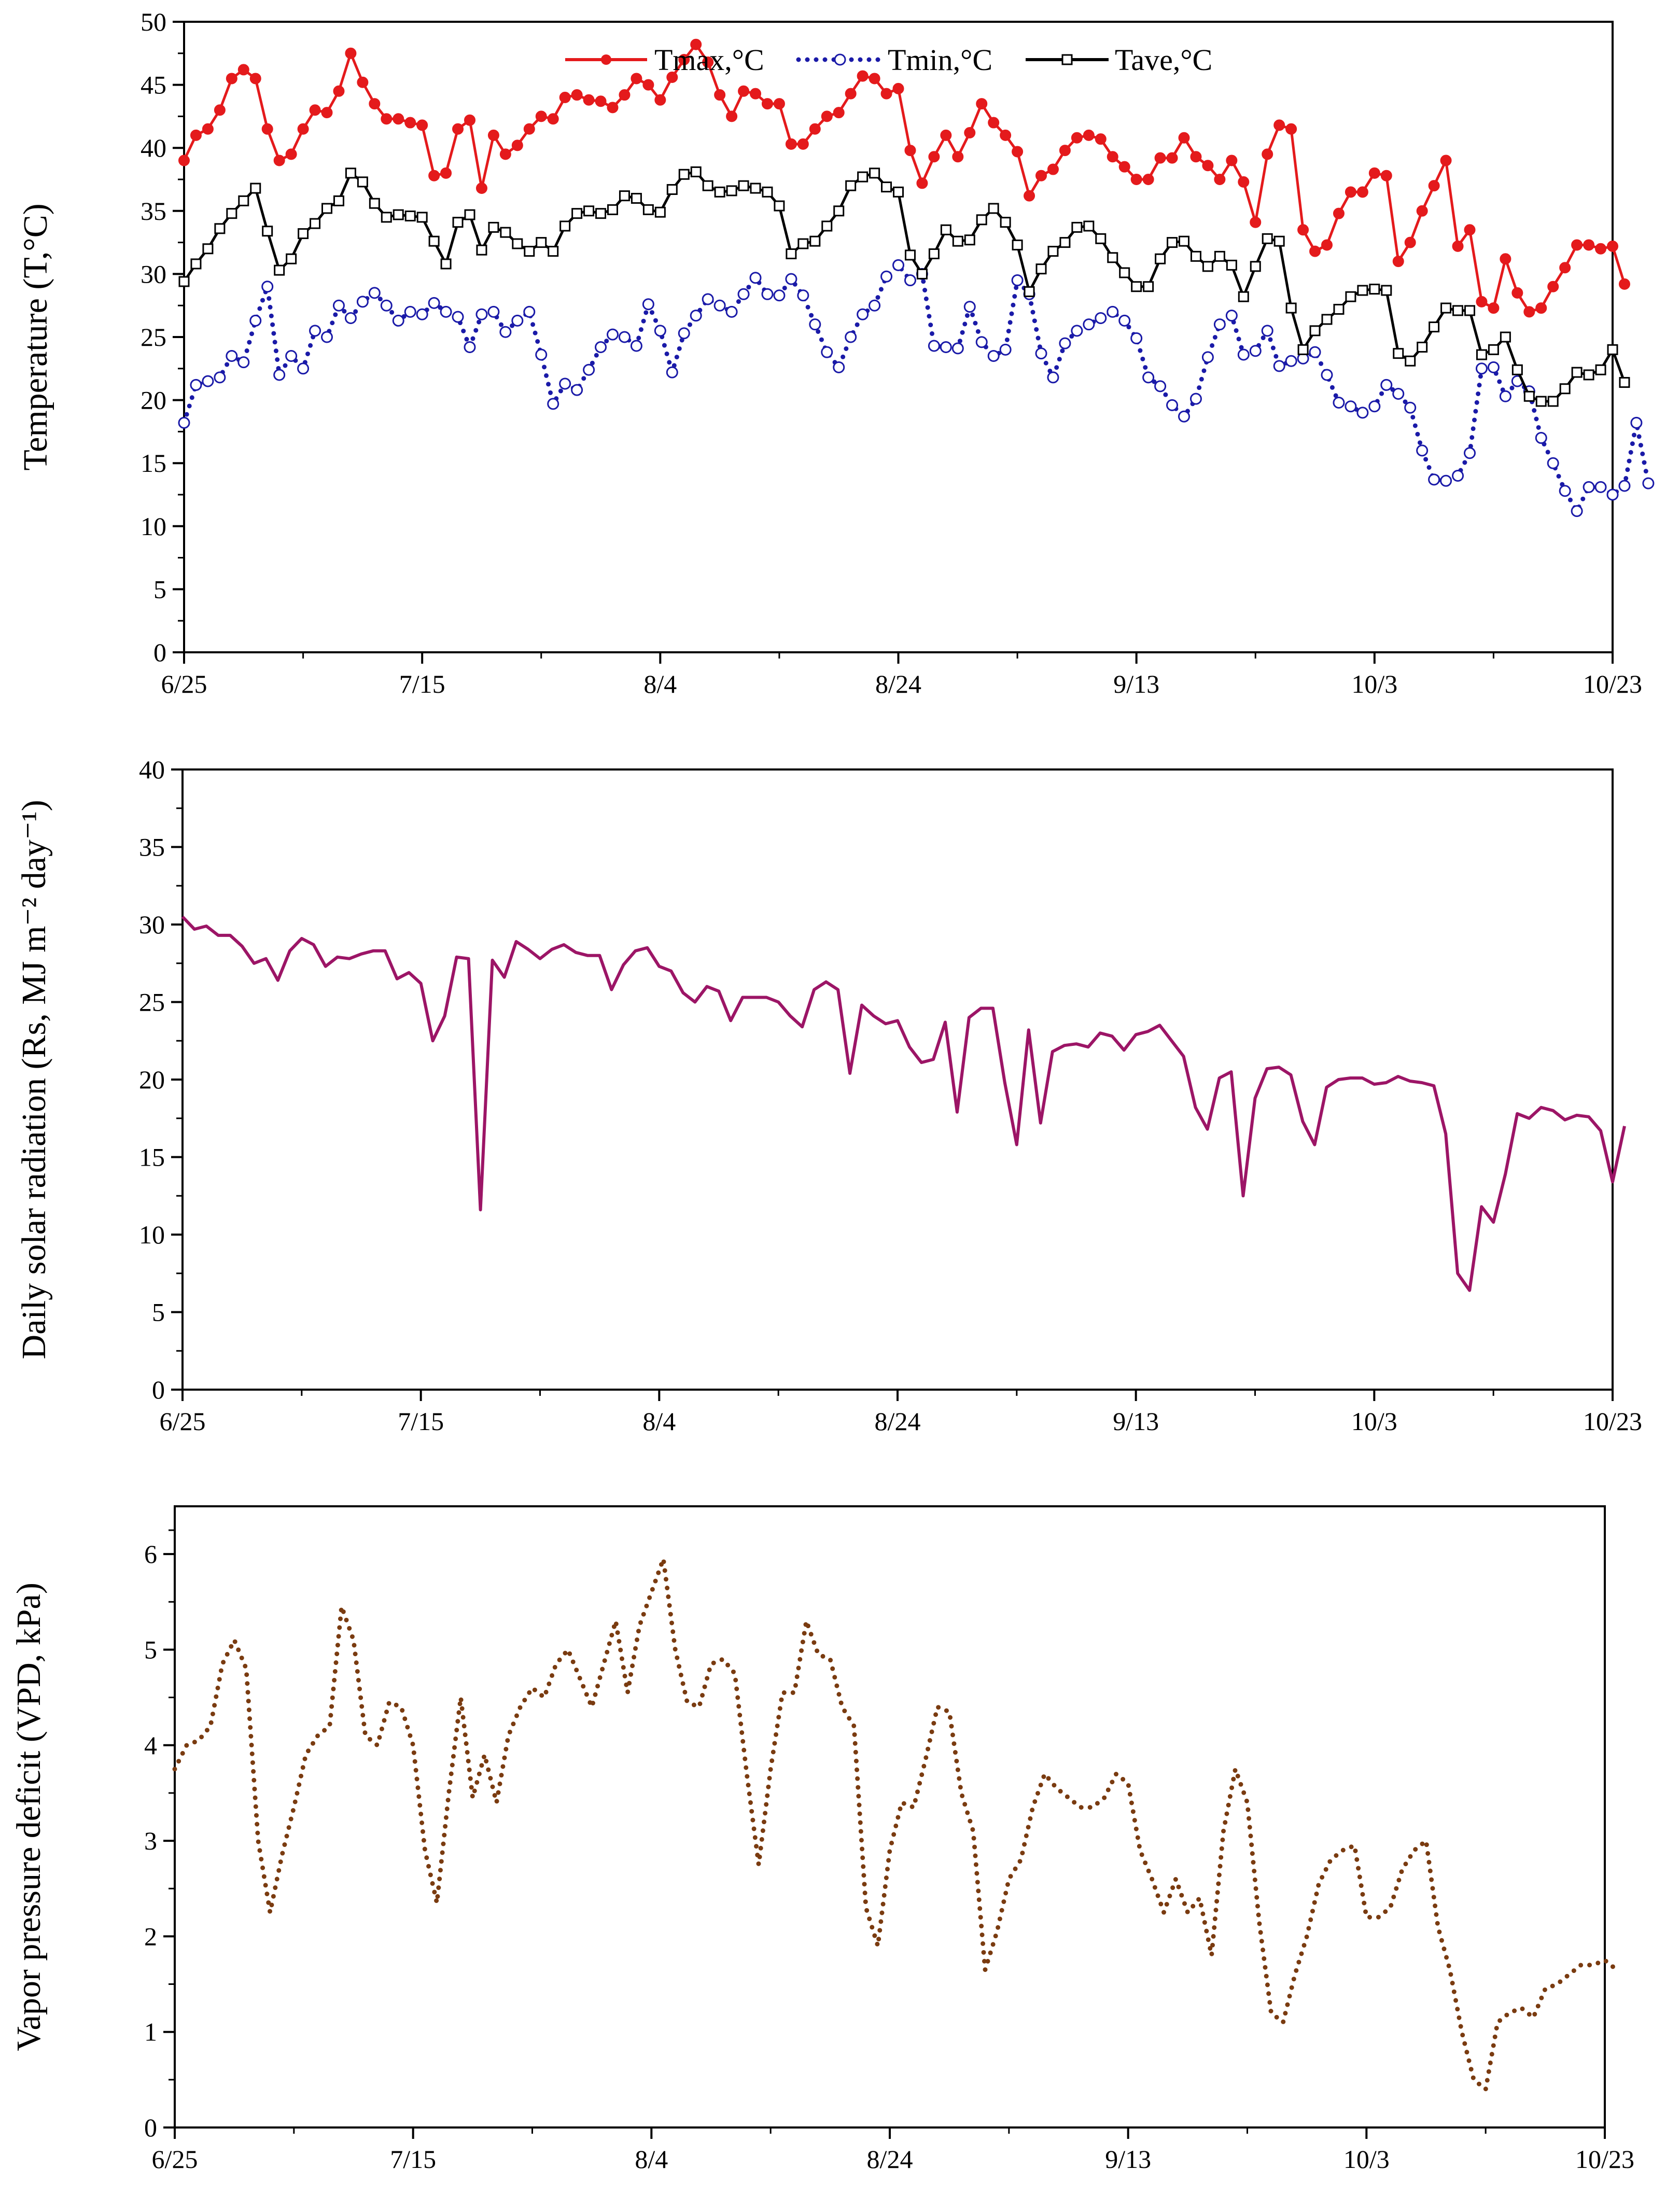 The image size is (1680, 2212). What do you see at coordinates (150, 1936) in the screenshot?
I see `y-tick-label: 2` at bounding box center [150, 1936].